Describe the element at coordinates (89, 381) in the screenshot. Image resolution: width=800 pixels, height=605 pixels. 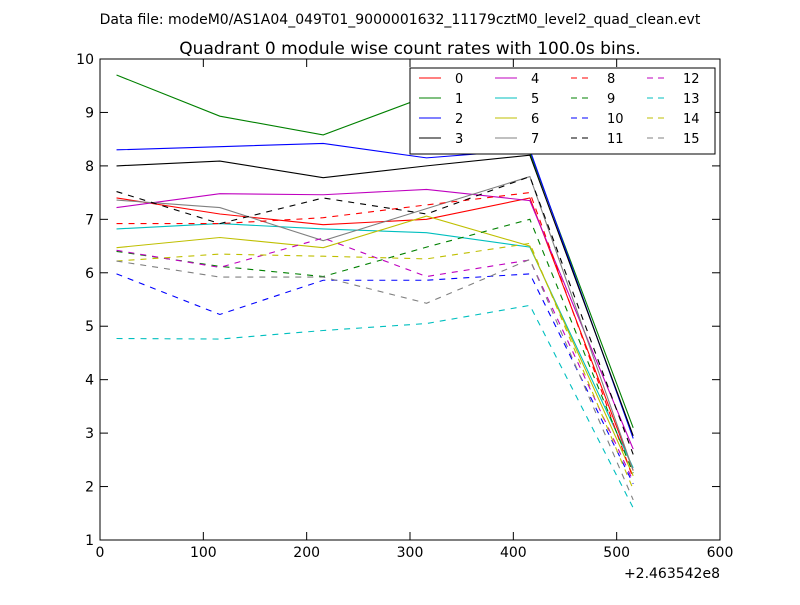
I see `y-tick-label: 4` at that location.